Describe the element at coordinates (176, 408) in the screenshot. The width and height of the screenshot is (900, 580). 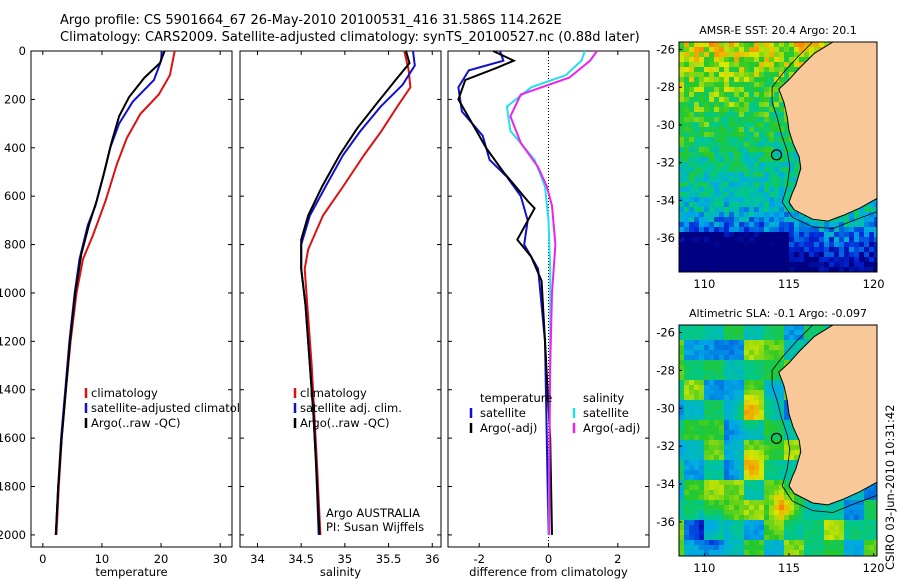
I see `legend-label: satellite-adjusted climatology` at that location.